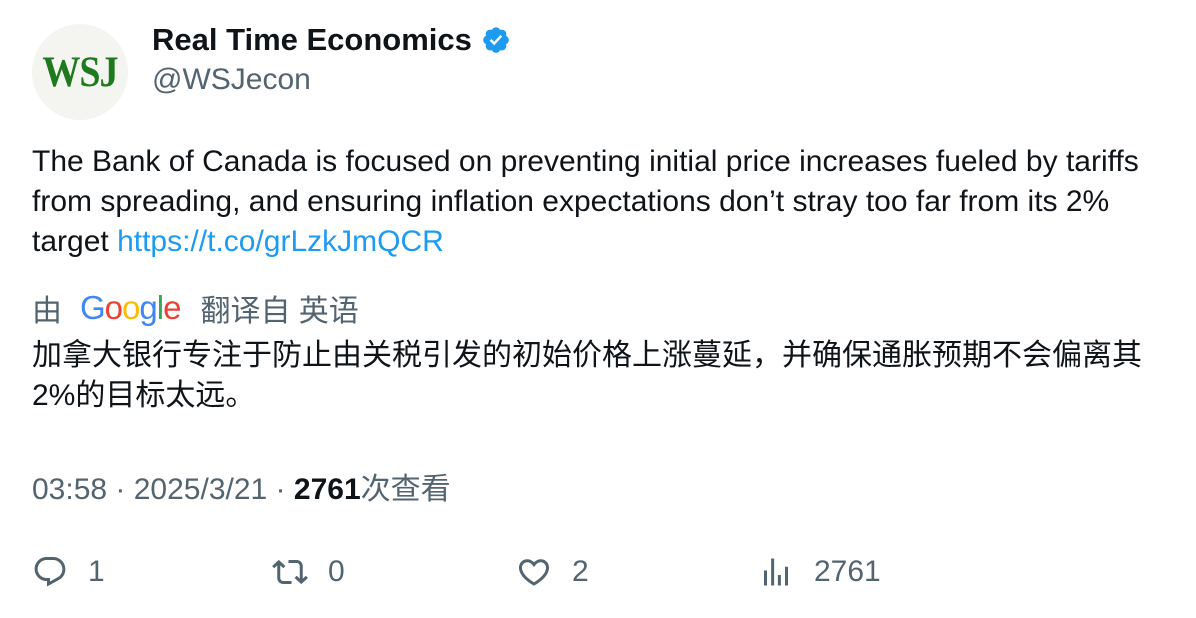  Describe the element at coordinates (280, 241) in the screenshot. I see `tweet-link: https://t.co/grLzkJmQCR` at that location.